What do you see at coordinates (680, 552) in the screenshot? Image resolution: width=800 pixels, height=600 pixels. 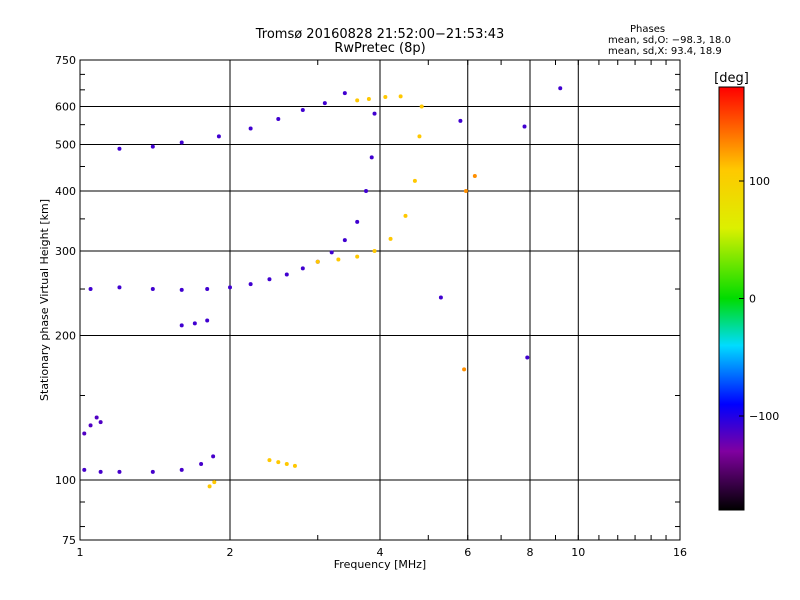 I see `x-tick-label: 16` at bounding box center [680, 552].